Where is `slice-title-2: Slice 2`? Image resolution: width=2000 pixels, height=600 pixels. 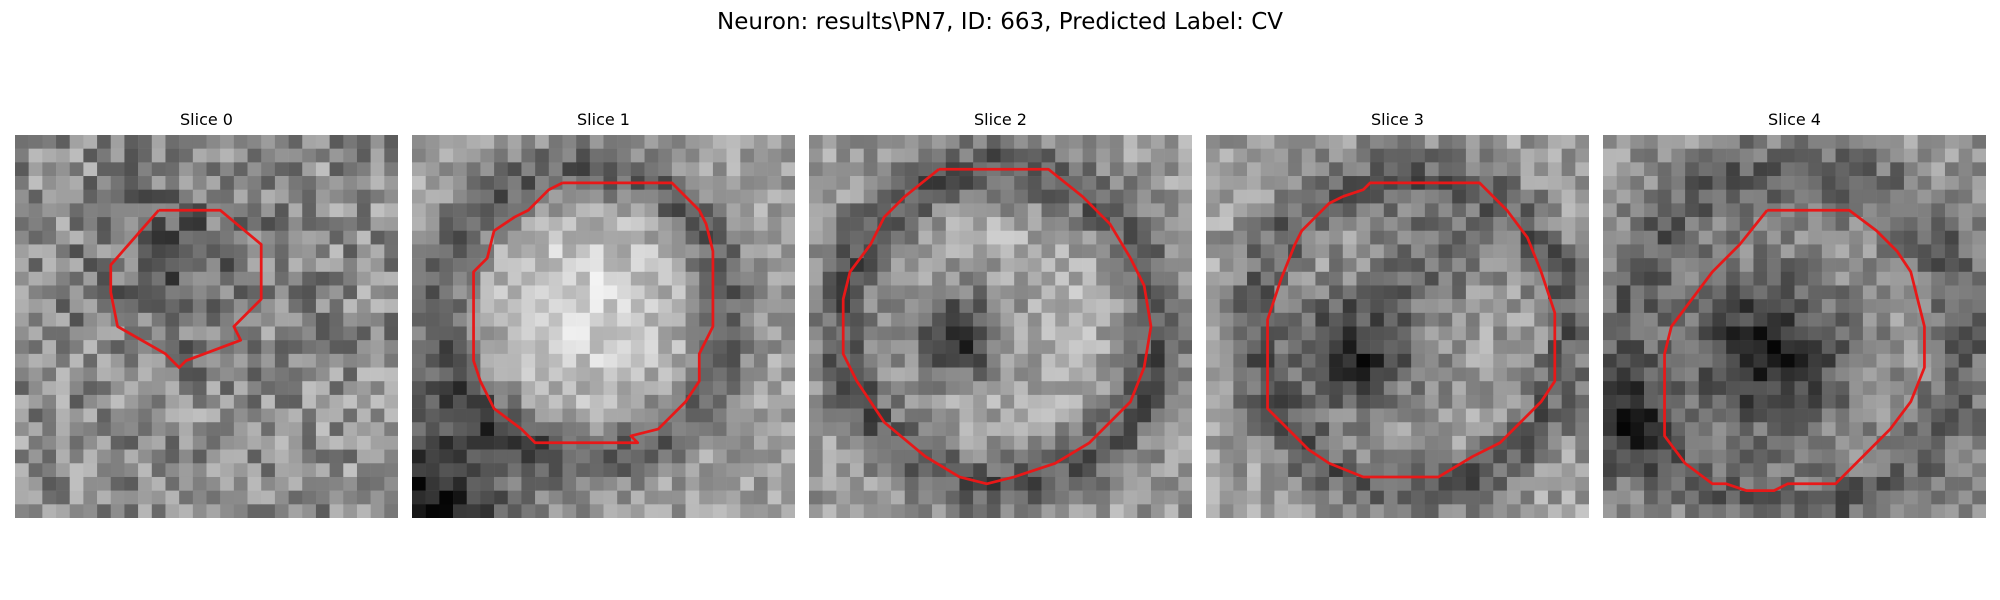 slice-title-2: Slice 2 is located at coordinates (1000, 119).